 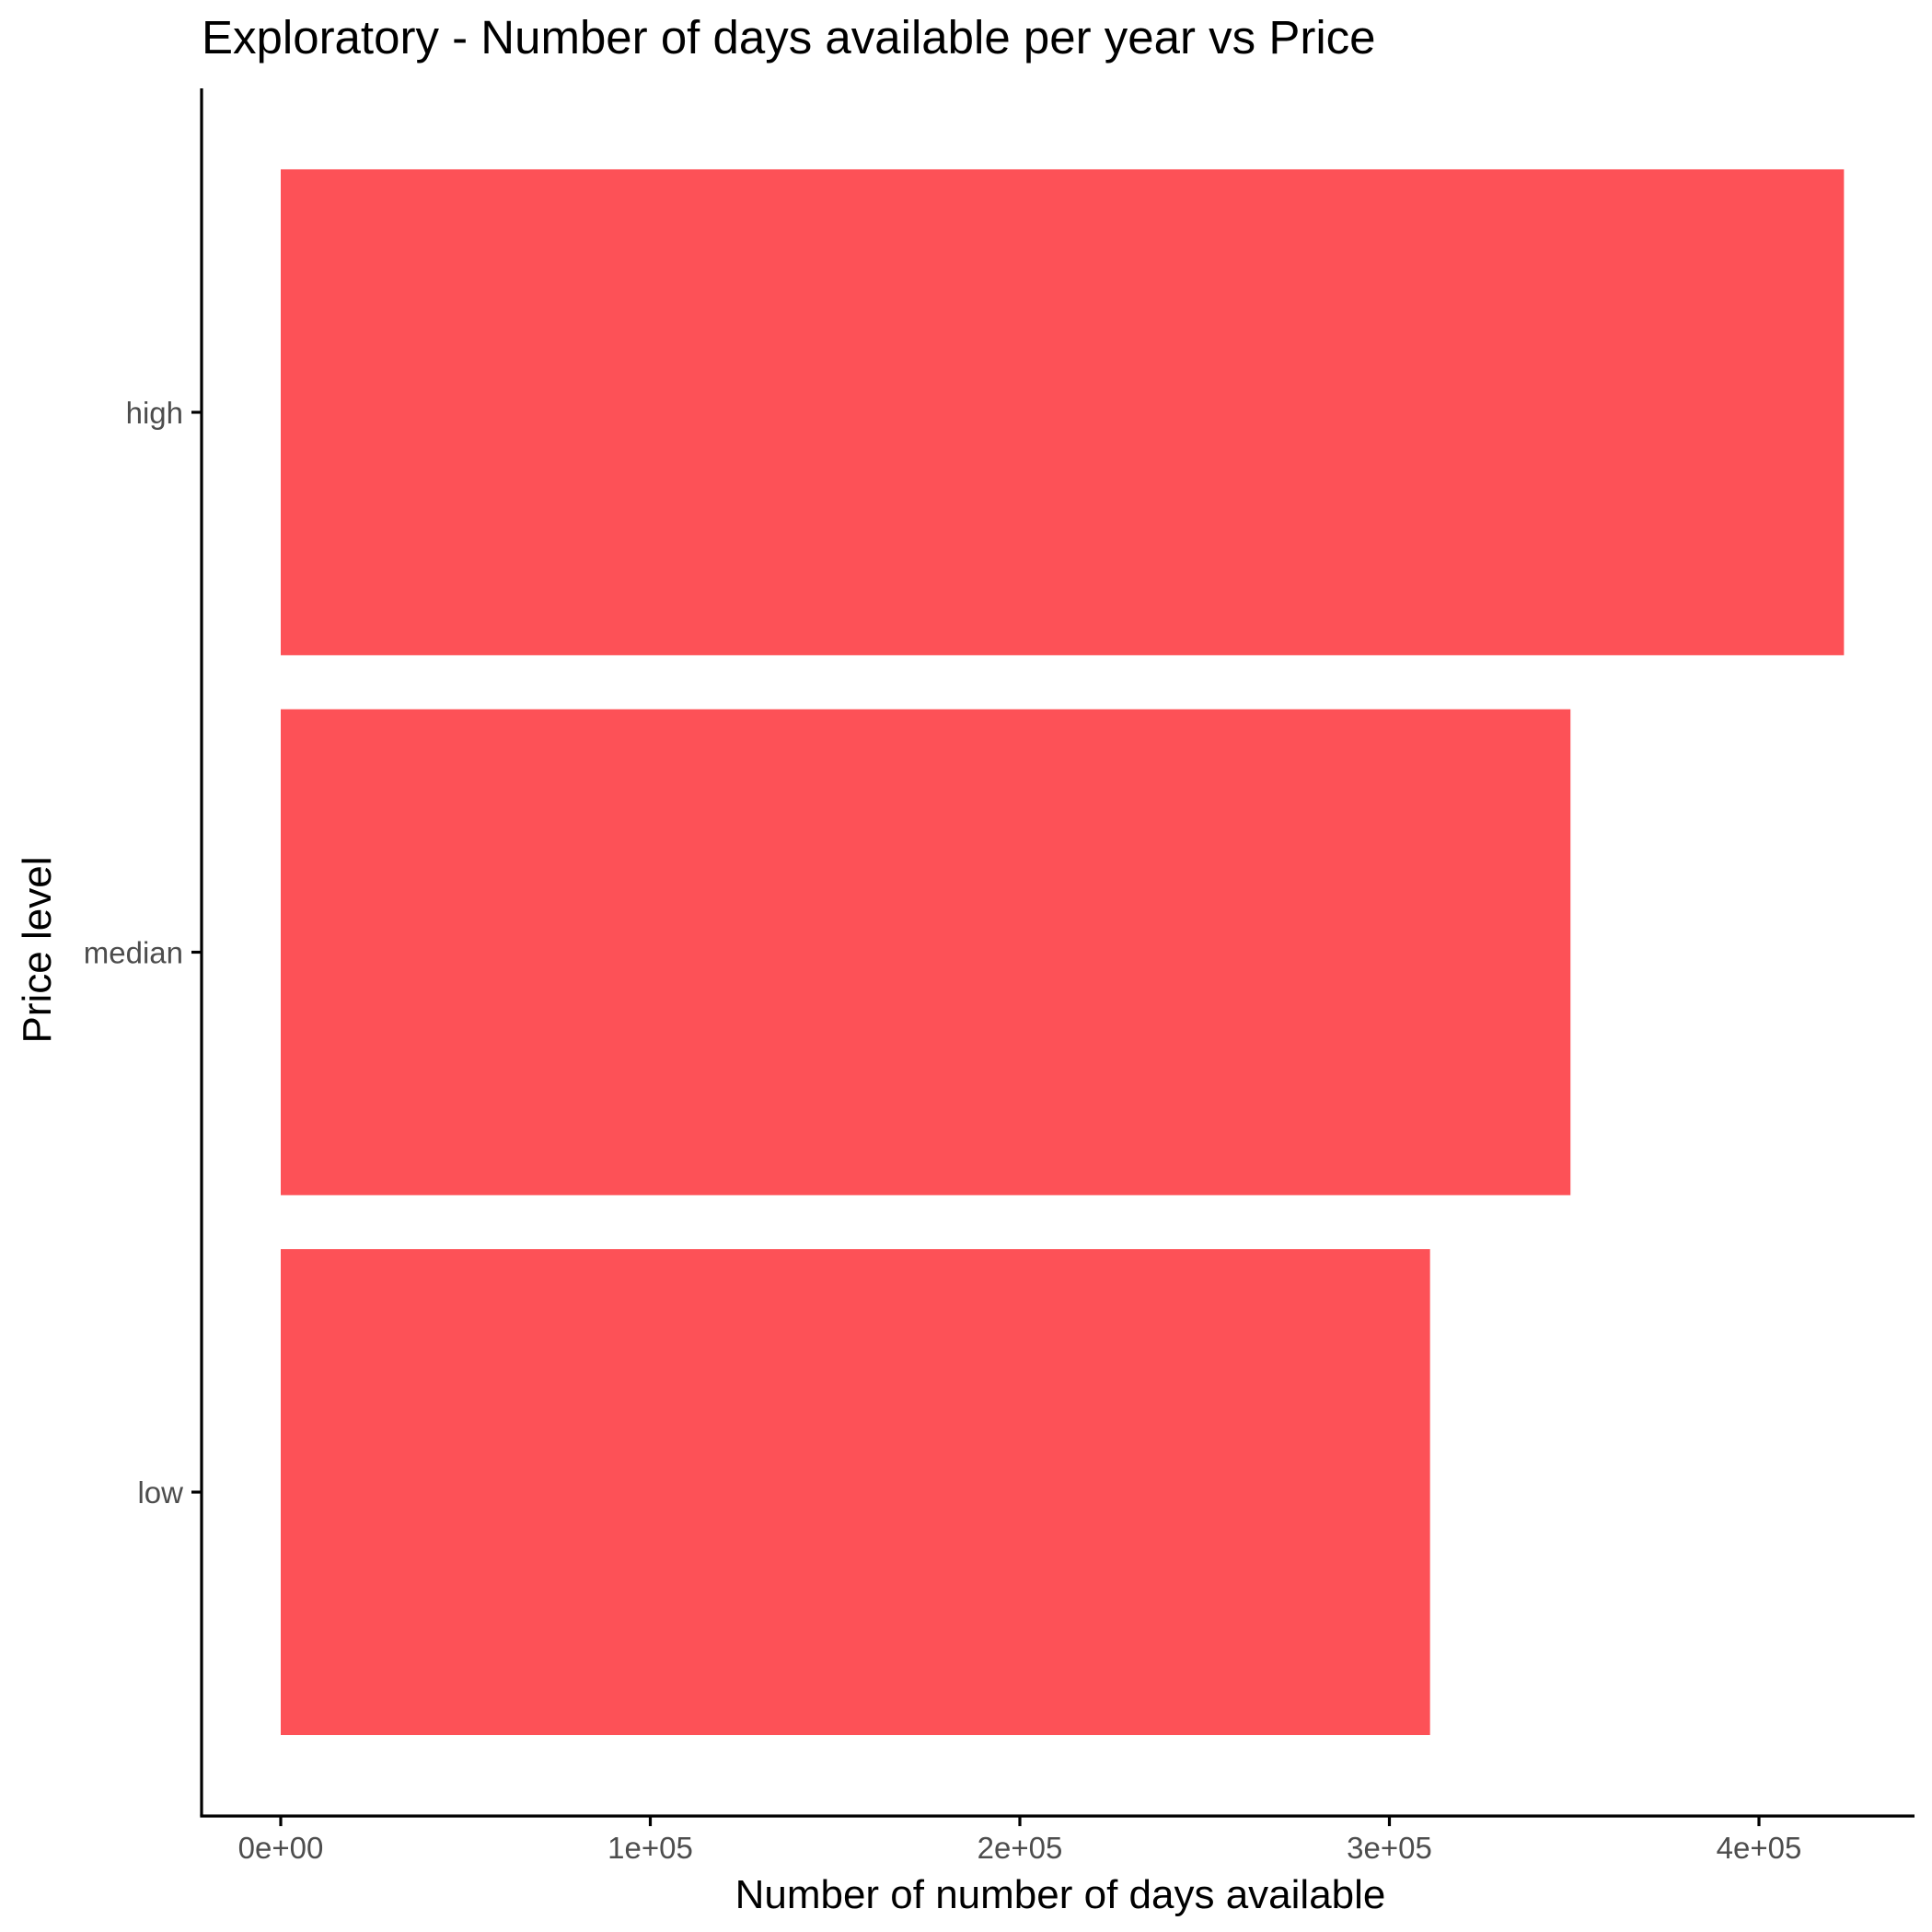 I want to click on x-tick-label-0: 0e+00, so click(x=281, y=1848).